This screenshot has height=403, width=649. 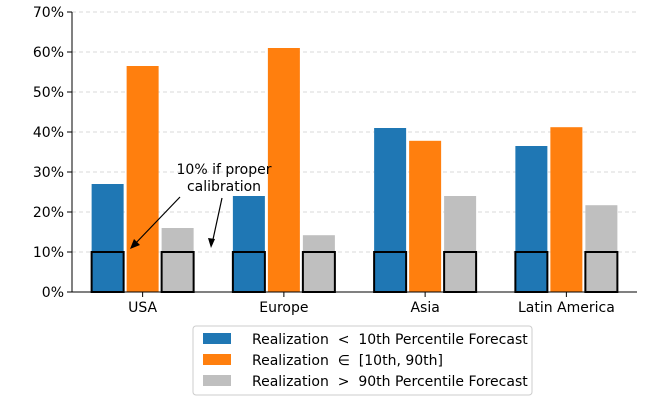 What do you see at coordinates (224, 187) in the screenshot?
I see `annotation-line-2: calibration` at bounding box center [224, 187].